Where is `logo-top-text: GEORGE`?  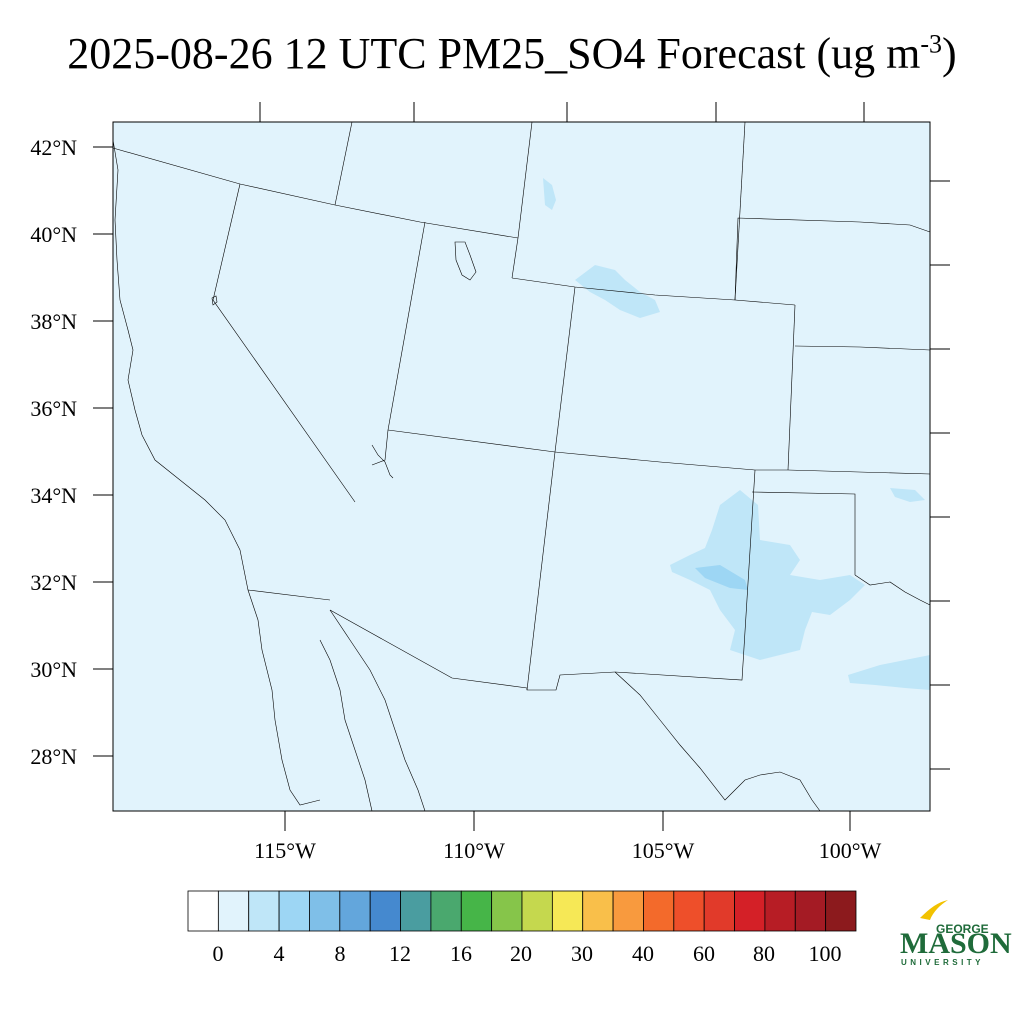 logo-top-text: GEORGE is located at coordinates (962, 929).